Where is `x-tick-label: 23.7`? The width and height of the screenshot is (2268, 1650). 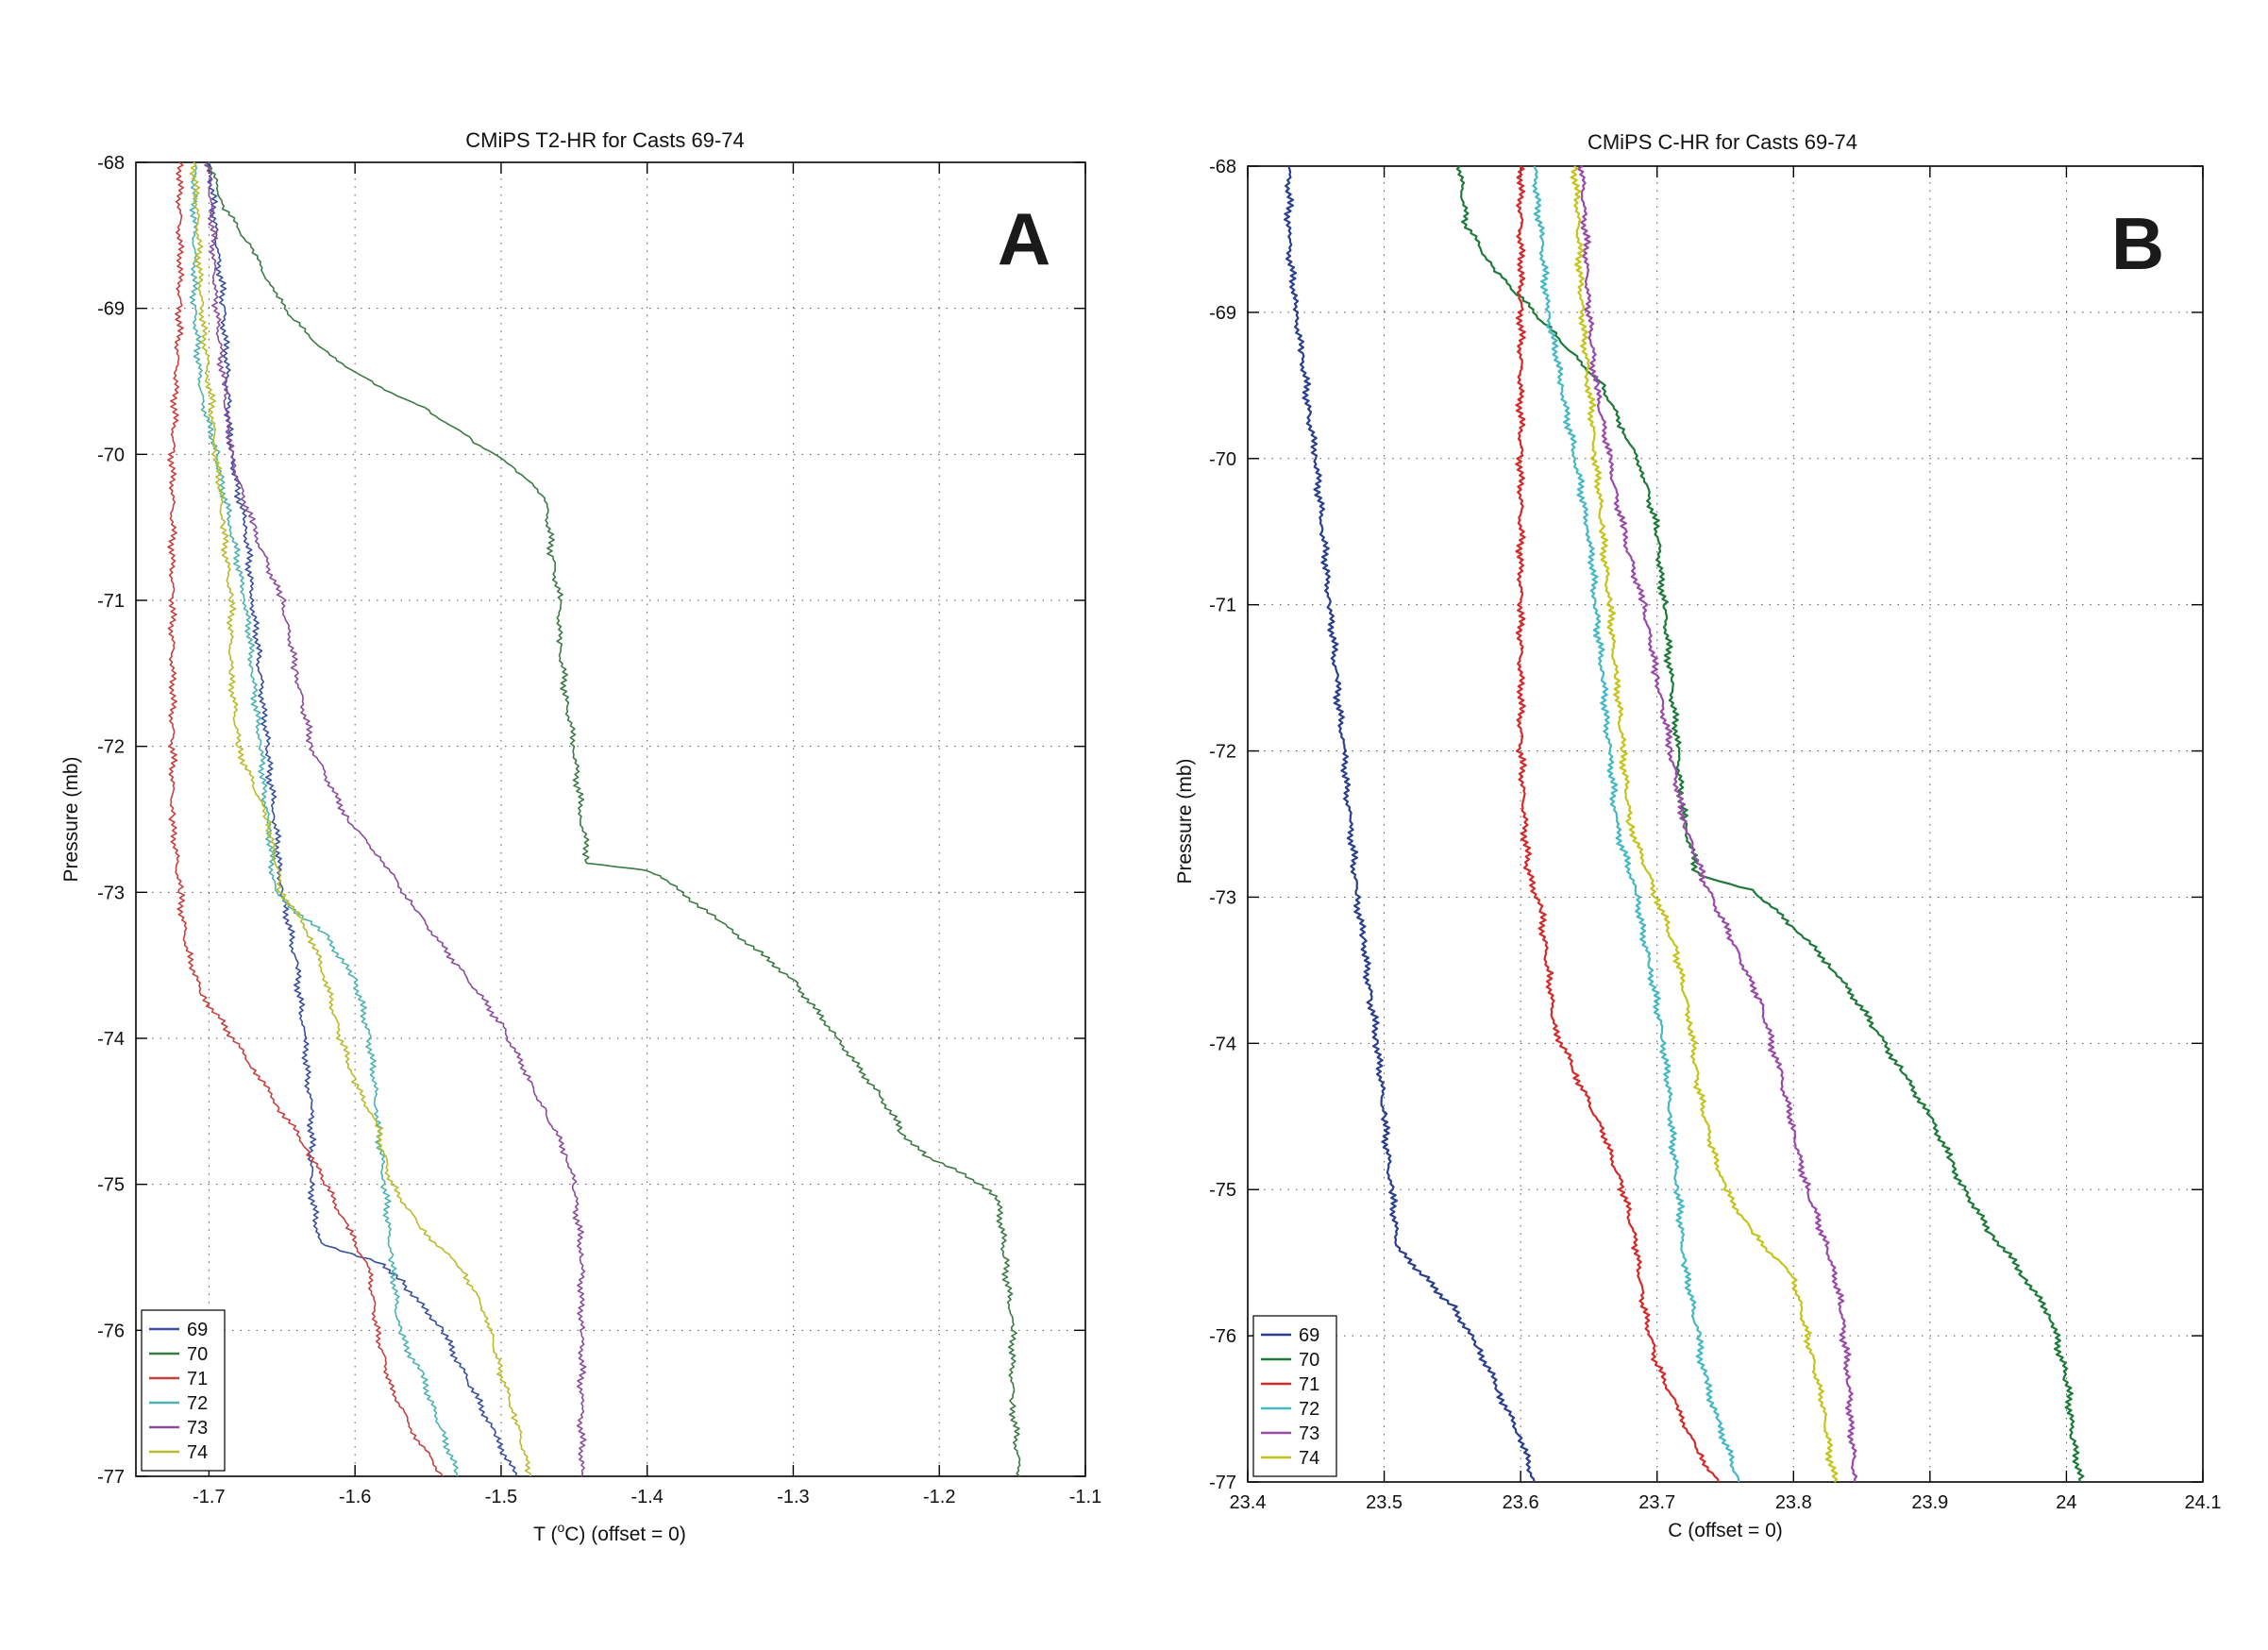
x-tick-label: 23.7 is located at coordinates (1656, 1502).